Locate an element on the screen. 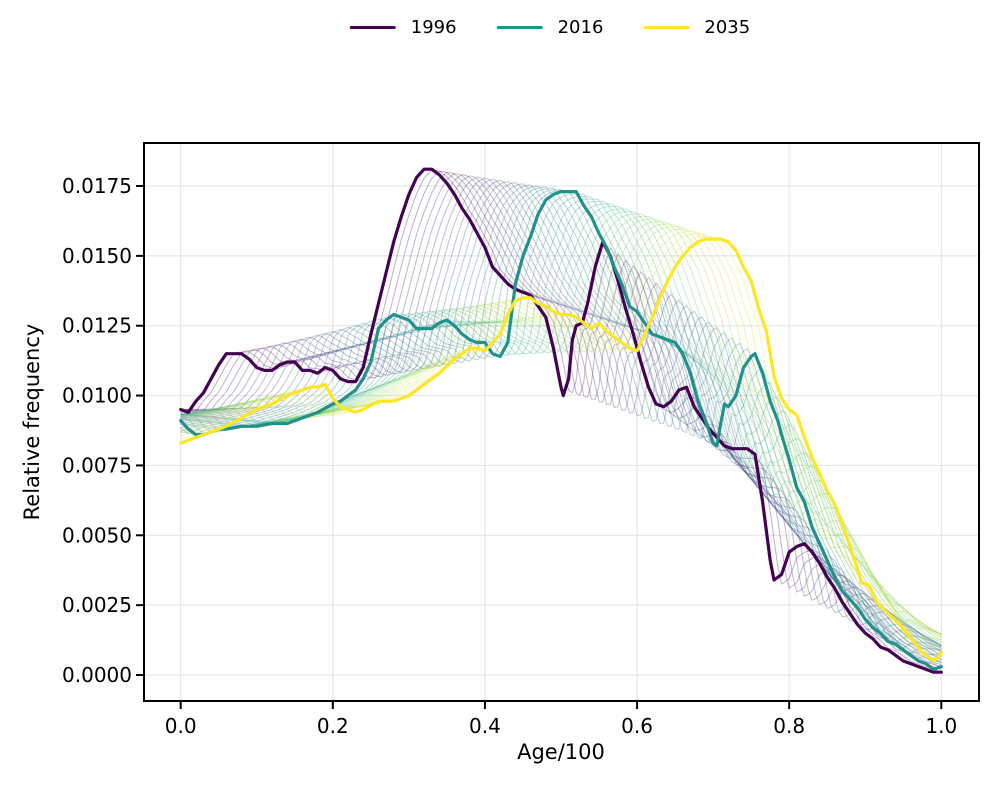 Image resolution: width=997 pixels, height=787 pixels. x-tick-label: 0.0 is located at coordinates (181, 726).